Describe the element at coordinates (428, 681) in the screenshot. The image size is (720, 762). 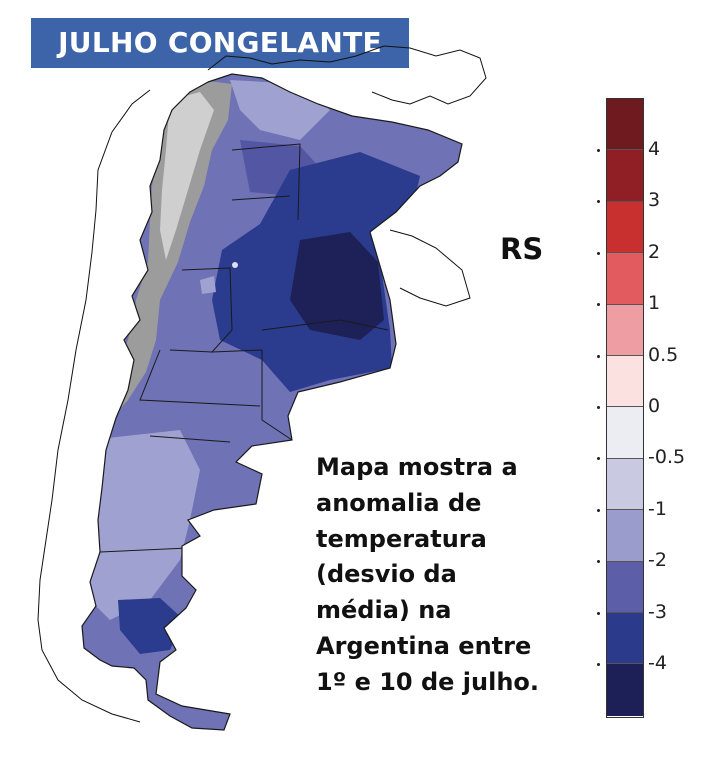
I see `caption-line: 1º e 10 de julho.` at that location.